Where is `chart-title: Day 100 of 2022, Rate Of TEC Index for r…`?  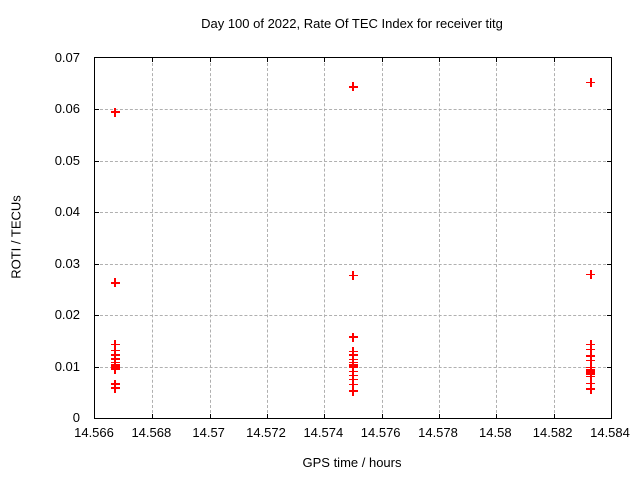 chart-title: Day 100 of 2022, Rate Of TEC Index for r… is located at coordinates (352, 23).